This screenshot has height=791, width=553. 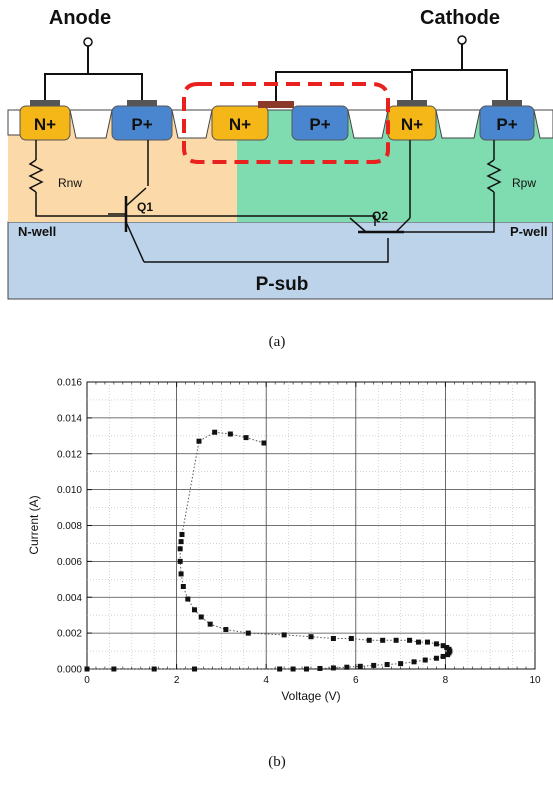 I want to click on p-sub-region, so click(x=280, y=260).